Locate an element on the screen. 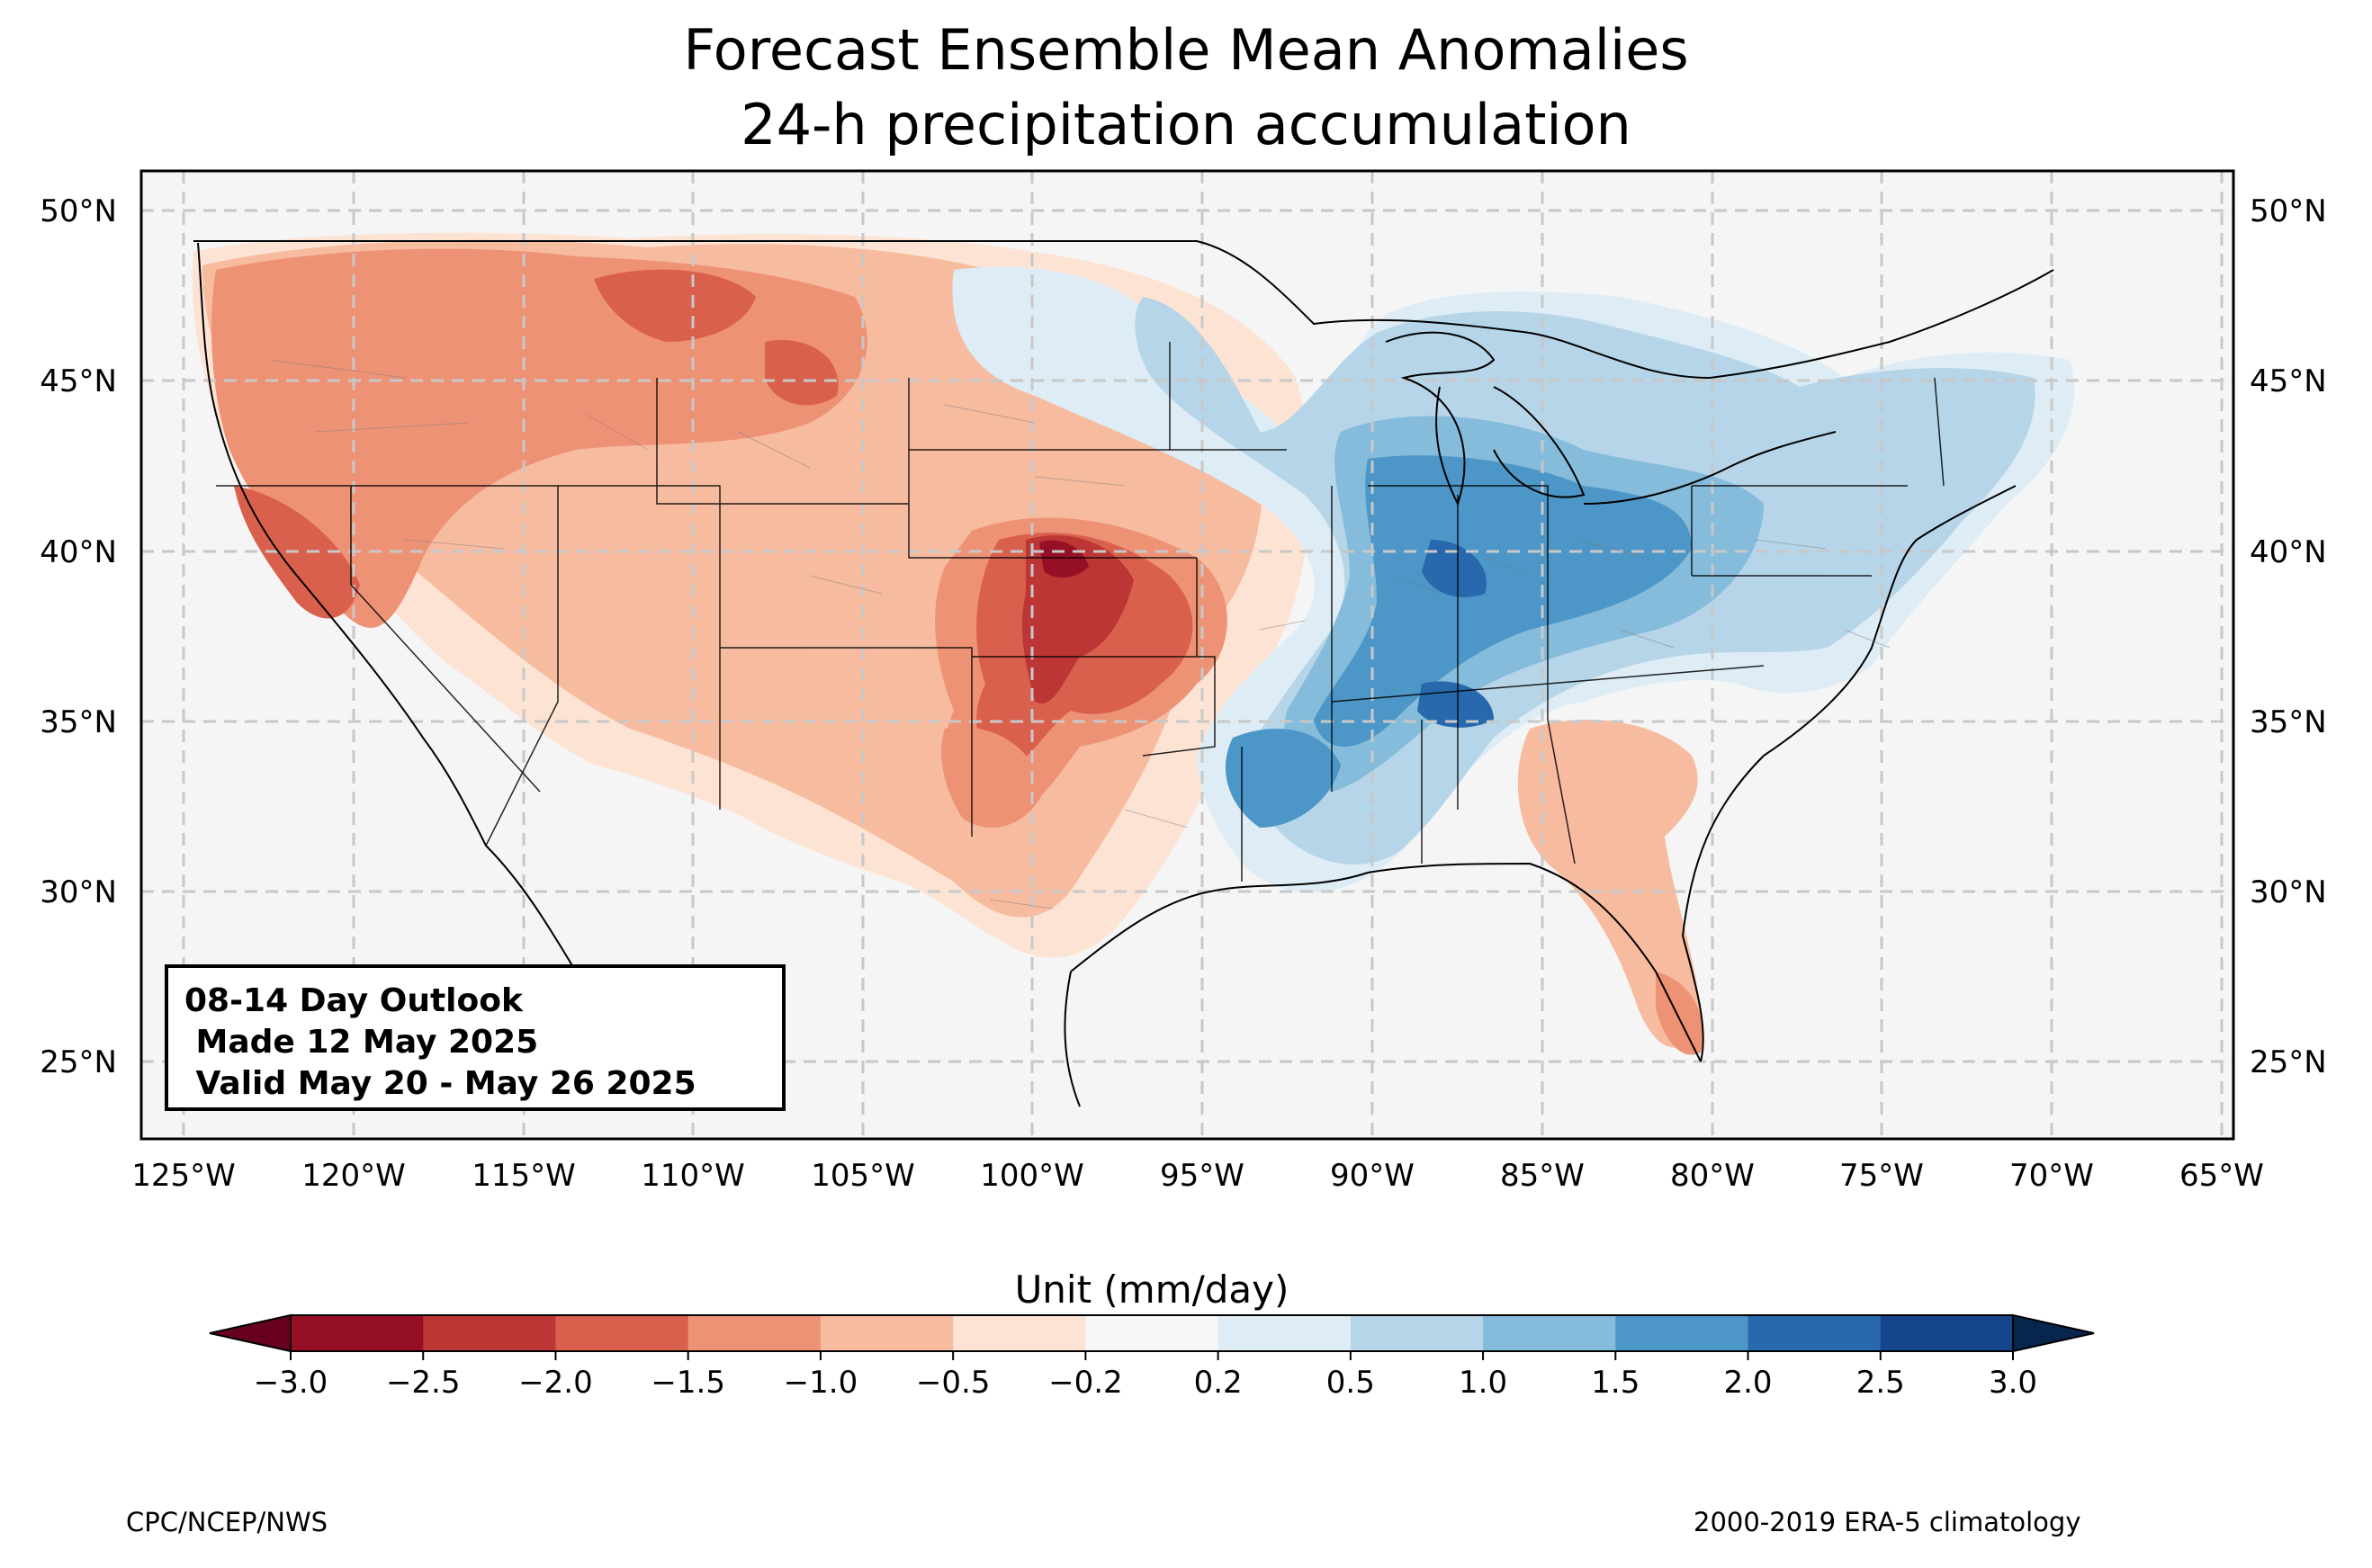  lon-label: 75°W is located at coordinates (1881, 1176).